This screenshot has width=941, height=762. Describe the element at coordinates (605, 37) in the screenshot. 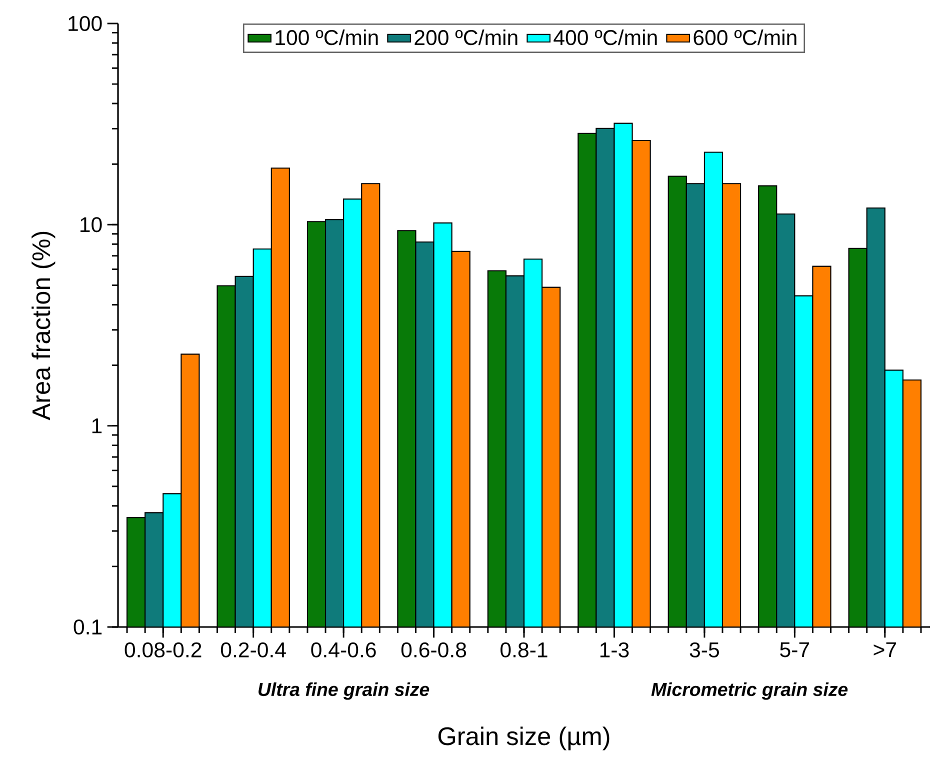

I see `legend-label: 400 ºC/min` at that location.